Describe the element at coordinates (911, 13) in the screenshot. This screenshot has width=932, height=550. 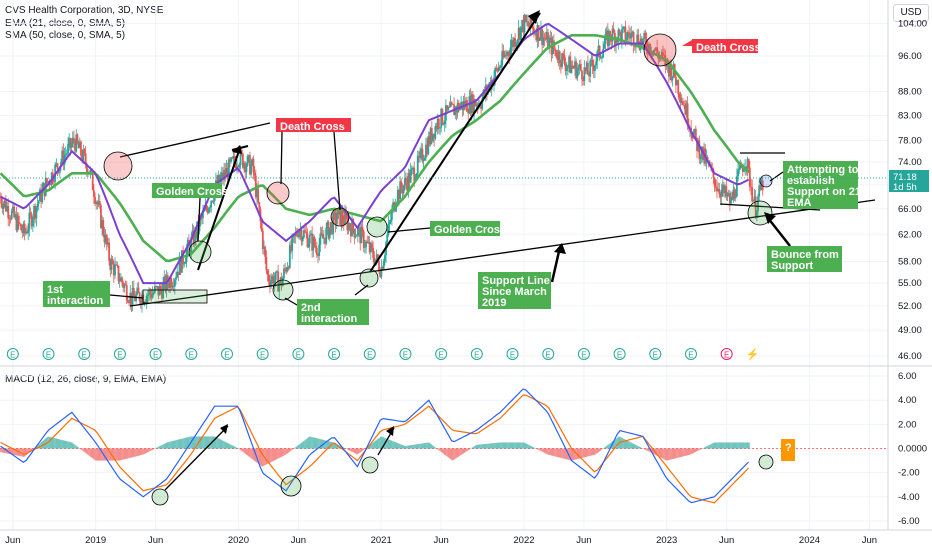
I see `currency-button: USD` at that location.